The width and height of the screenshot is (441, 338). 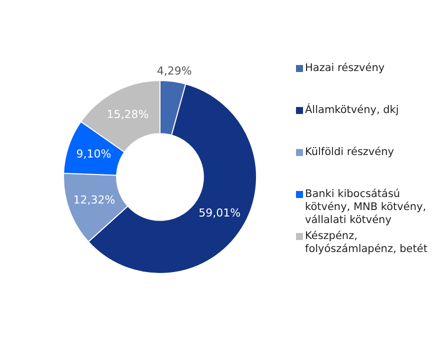 I want to click on legend-label: Banki kibocsátású kötvény, MNB kötvény, vállalati kötvény, so click(x=366, y=207).